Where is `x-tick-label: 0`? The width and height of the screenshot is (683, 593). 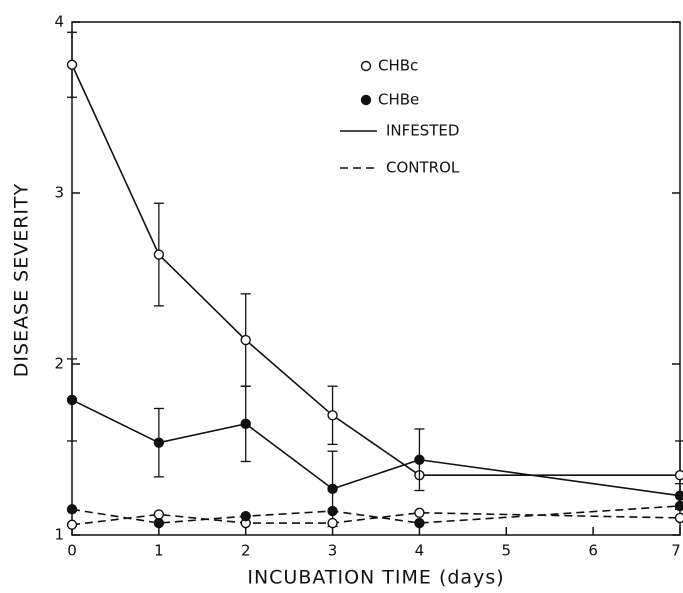
x-tick-label: 0 is located at coordinates (72, 551).